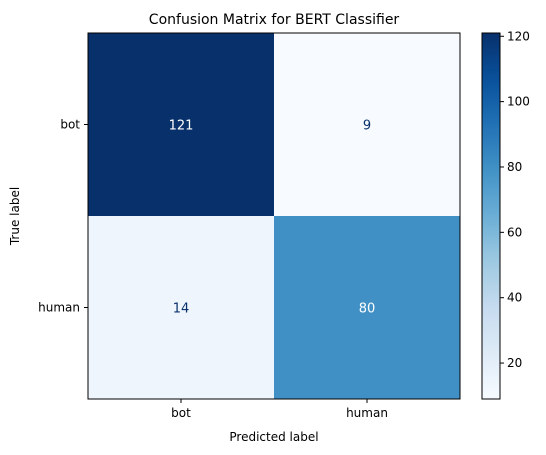 The height and width of the screenshot is (455, 546). I want to click on chart-title: Confusion Matrix for BERT Classifier, so click(274, 20).